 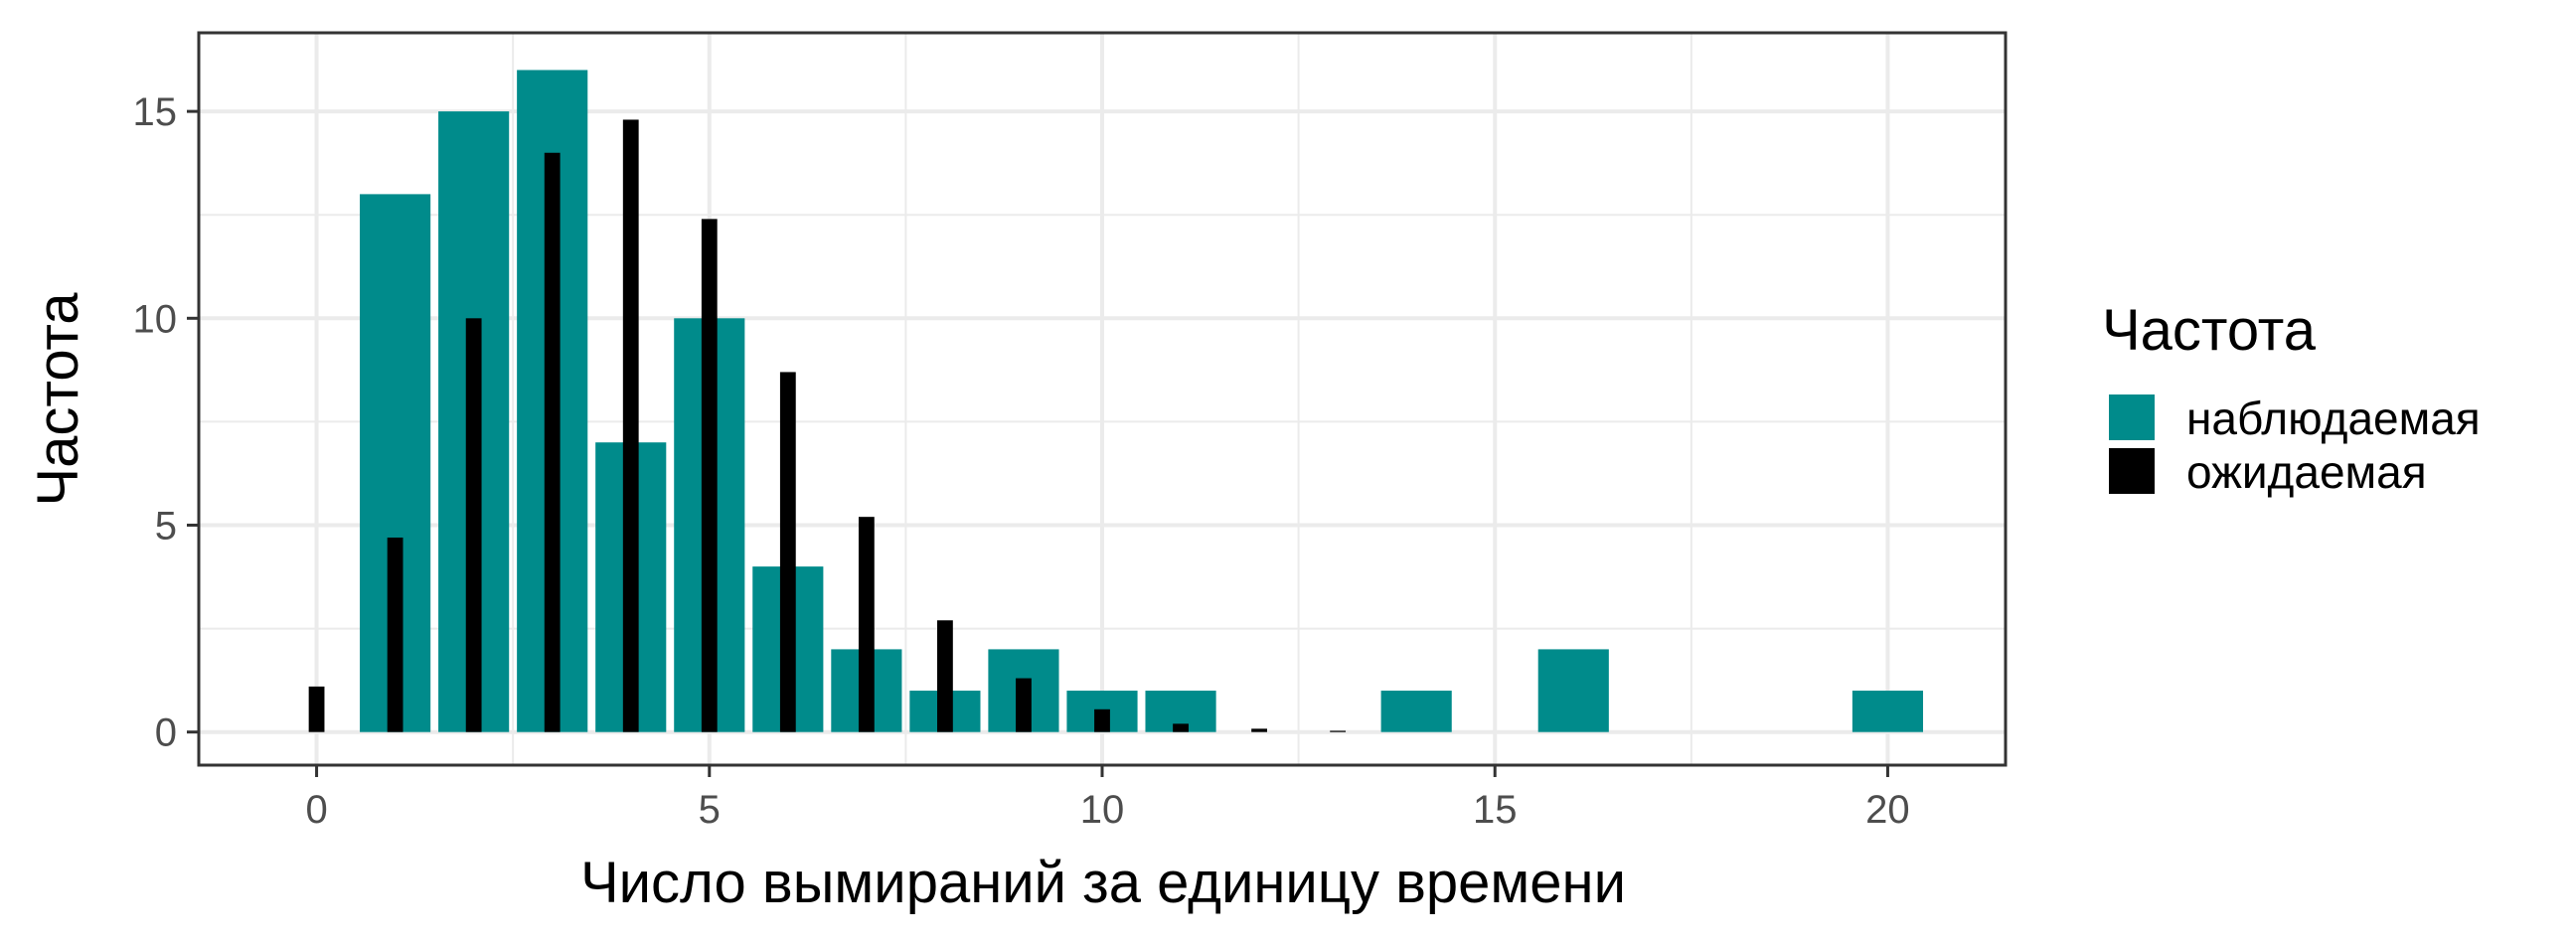 I want to click on x-tick-labels: 0 5 10 15 20, so click(x=1107, y=810).